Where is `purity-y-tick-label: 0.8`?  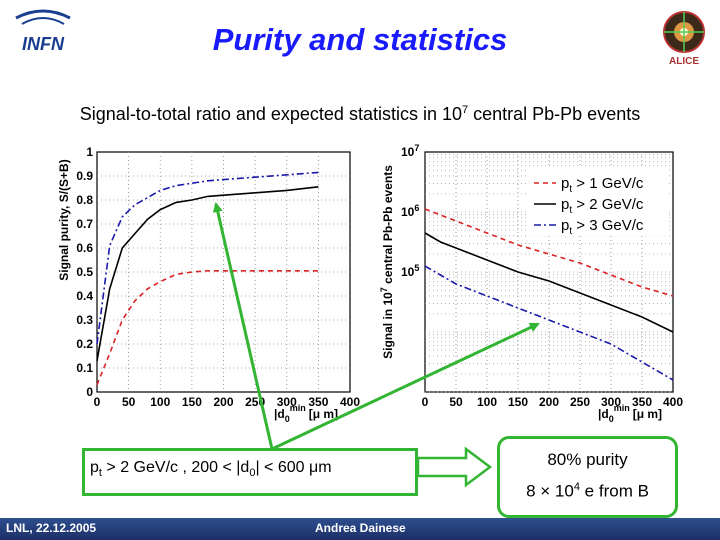
purity-y-tick-label: 0.8 is located at coordinates (84, 200).